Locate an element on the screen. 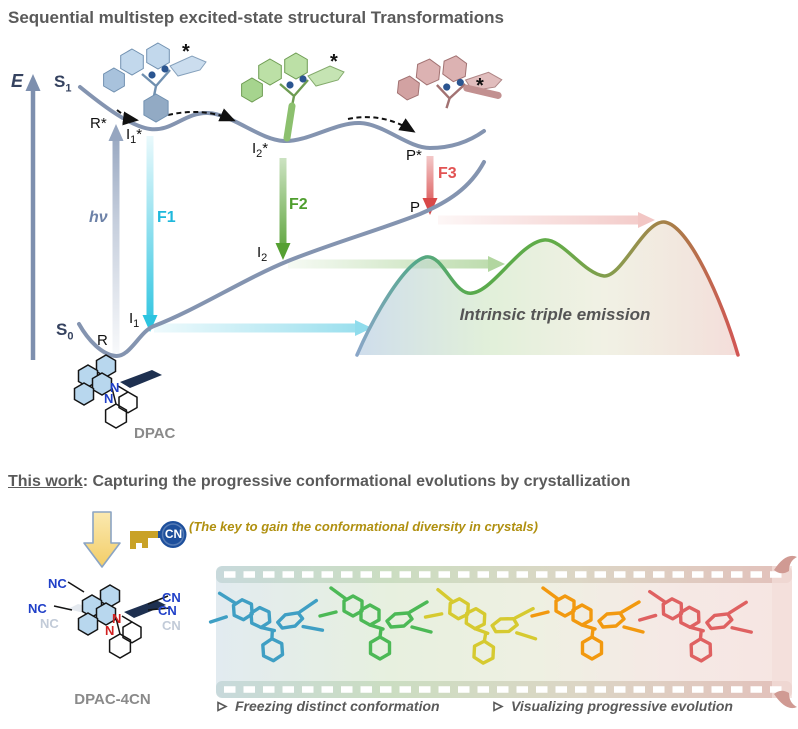 This screenshot has width=798, height=729. point-i1-star: I1* is located at coordinates (134, 137).